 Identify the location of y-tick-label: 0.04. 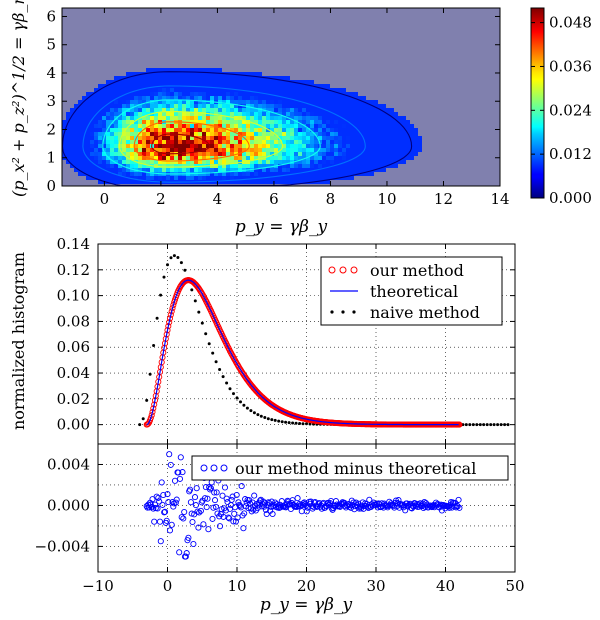
(73, 373).